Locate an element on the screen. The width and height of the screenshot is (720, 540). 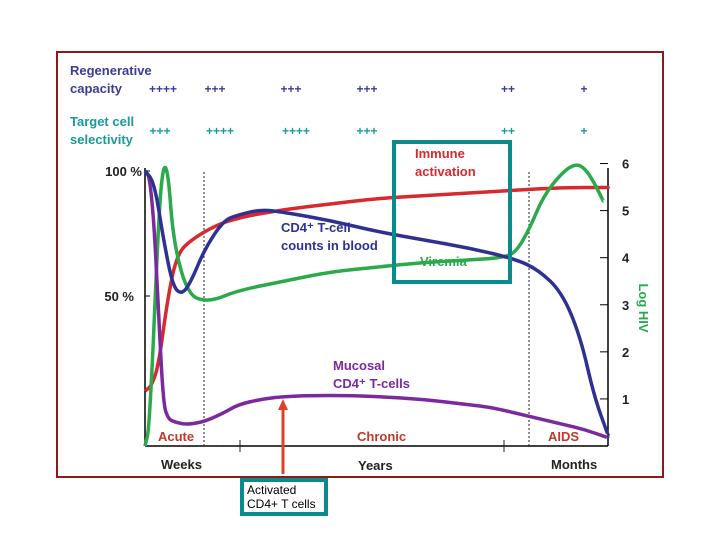
right-tick-label-3: 3 is located at coordinates (625, 305).